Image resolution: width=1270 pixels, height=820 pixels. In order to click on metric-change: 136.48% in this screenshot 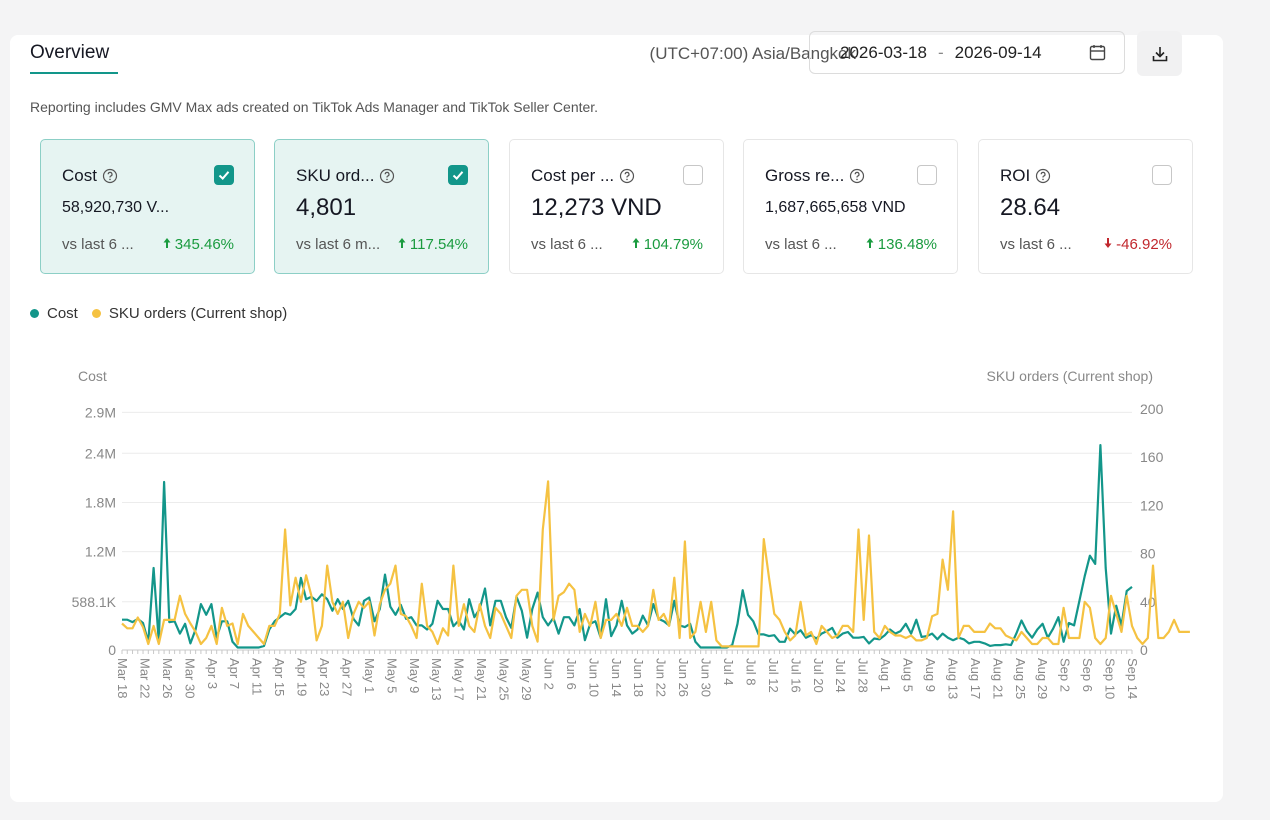, I will do `click(901, 244)`.